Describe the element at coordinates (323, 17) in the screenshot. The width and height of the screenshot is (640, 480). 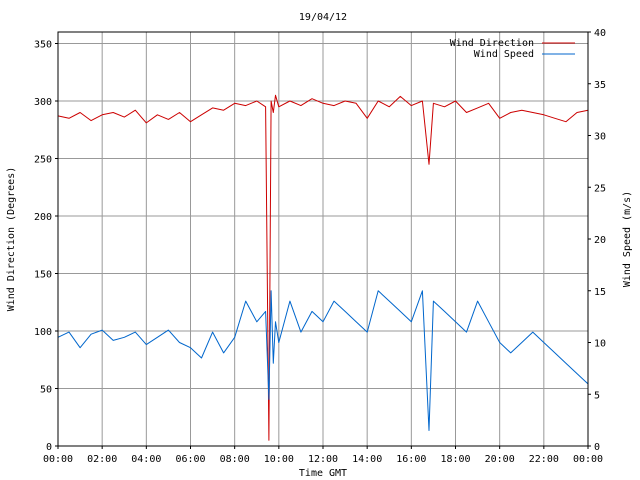
I see `chart-title: 19/04/12` at that location.